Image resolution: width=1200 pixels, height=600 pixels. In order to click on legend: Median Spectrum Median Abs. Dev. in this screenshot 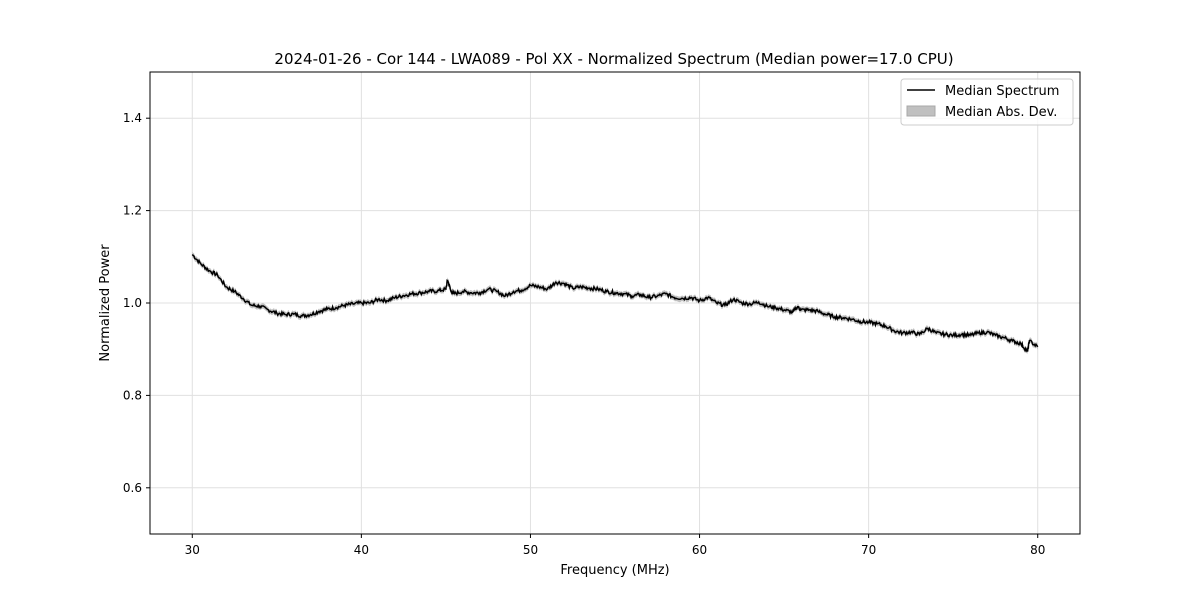, I will do `click(987, 102)`.